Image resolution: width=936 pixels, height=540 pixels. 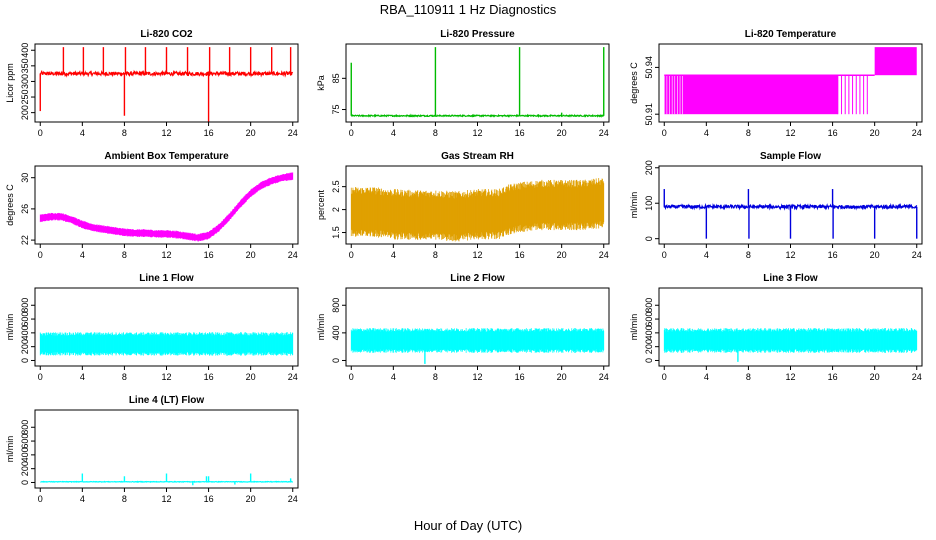 What do you see at coordinates (25, 209) in the screenshot?
I see `y-tick-label: 26` at bounding box center [25, 209].